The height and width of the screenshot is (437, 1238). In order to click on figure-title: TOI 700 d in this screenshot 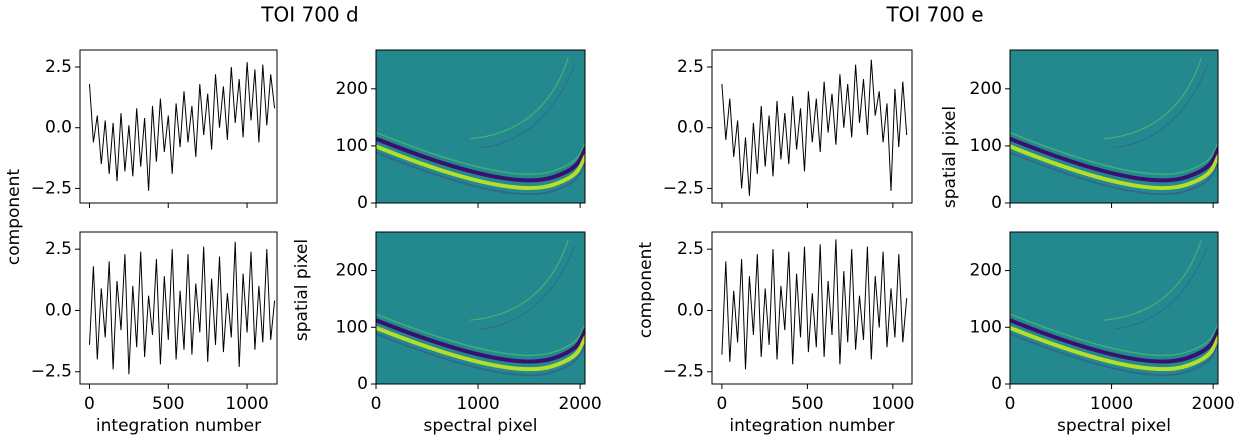, I will do `click(309, 15)`.